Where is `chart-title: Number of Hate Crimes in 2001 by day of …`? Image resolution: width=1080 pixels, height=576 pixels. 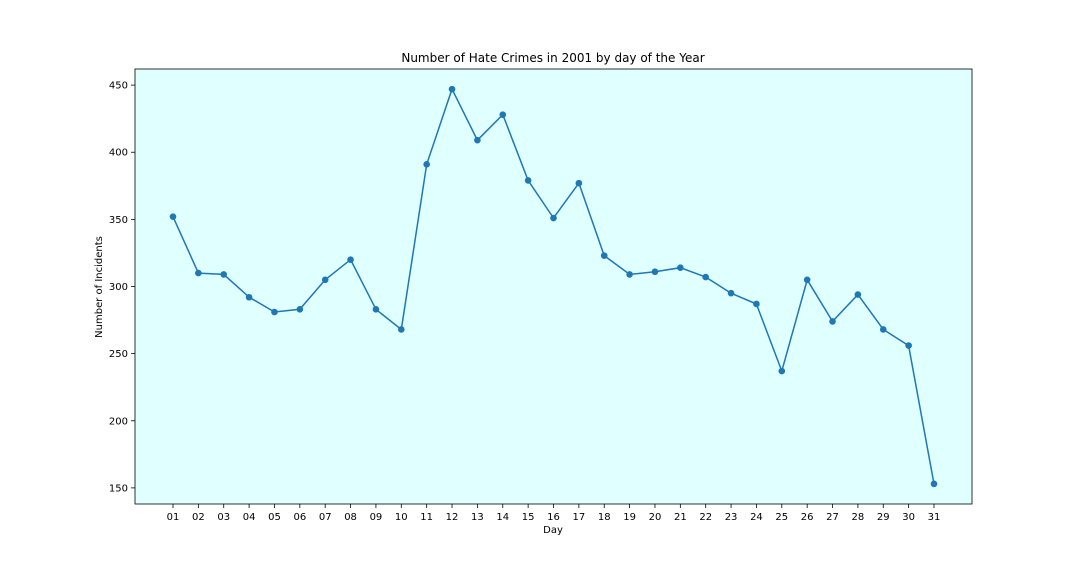 chart-title: Number of Hate Crimes in 2001 by day of … is located at coordinates (552, 58).